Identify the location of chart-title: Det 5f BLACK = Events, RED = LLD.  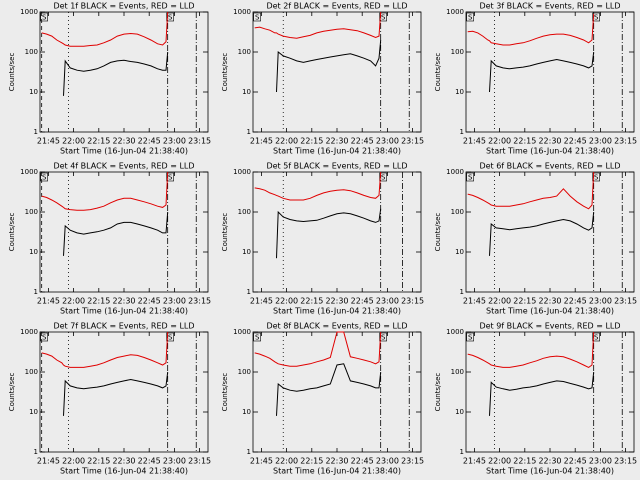
(336, 166).